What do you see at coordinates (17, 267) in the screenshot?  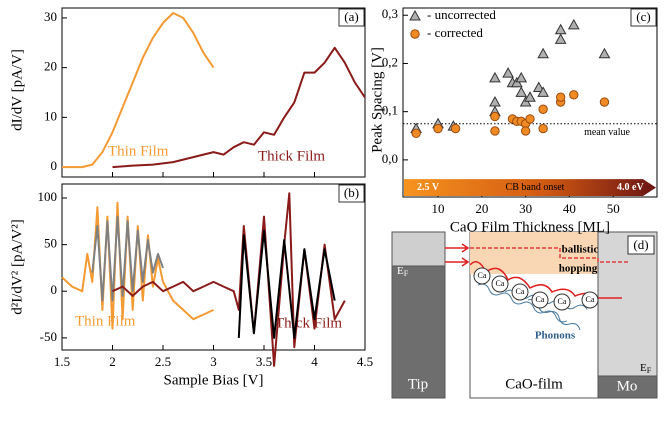 I see `y-axis-label: d²I/dV² [pA/V²]` at bounding box center [17, 267].